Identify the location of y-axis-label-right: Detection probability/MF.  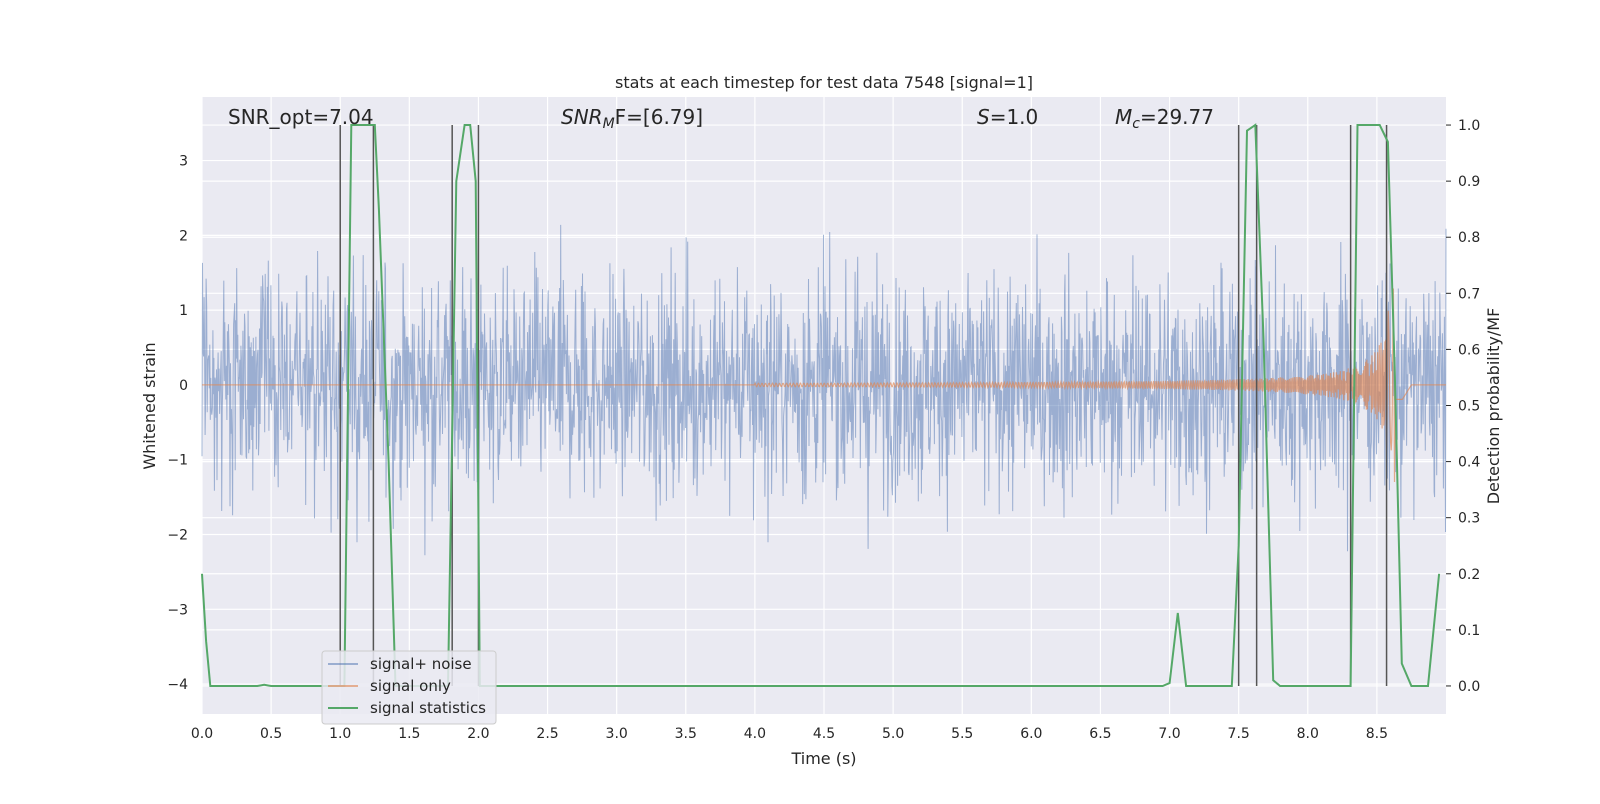
(1493, 406).